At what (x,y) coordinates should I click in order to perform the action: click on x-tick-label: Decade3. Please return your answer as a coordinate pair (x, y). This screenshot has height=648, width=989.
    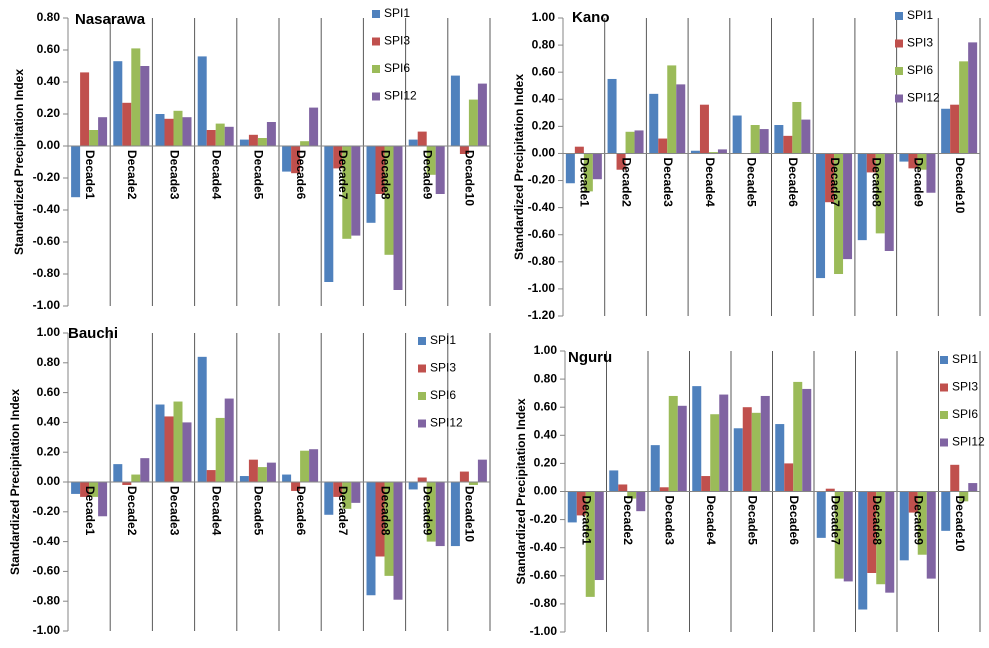
    Looking at the image, I should click on (668, 182).